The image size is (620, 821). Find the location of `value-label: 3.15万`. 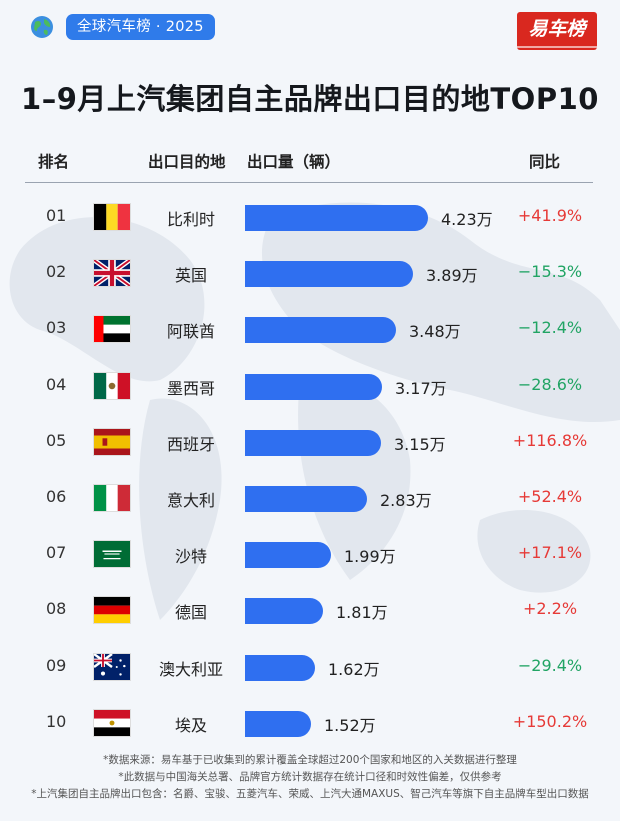

value-label: 3.15万 is located at coordinates (420, 444).